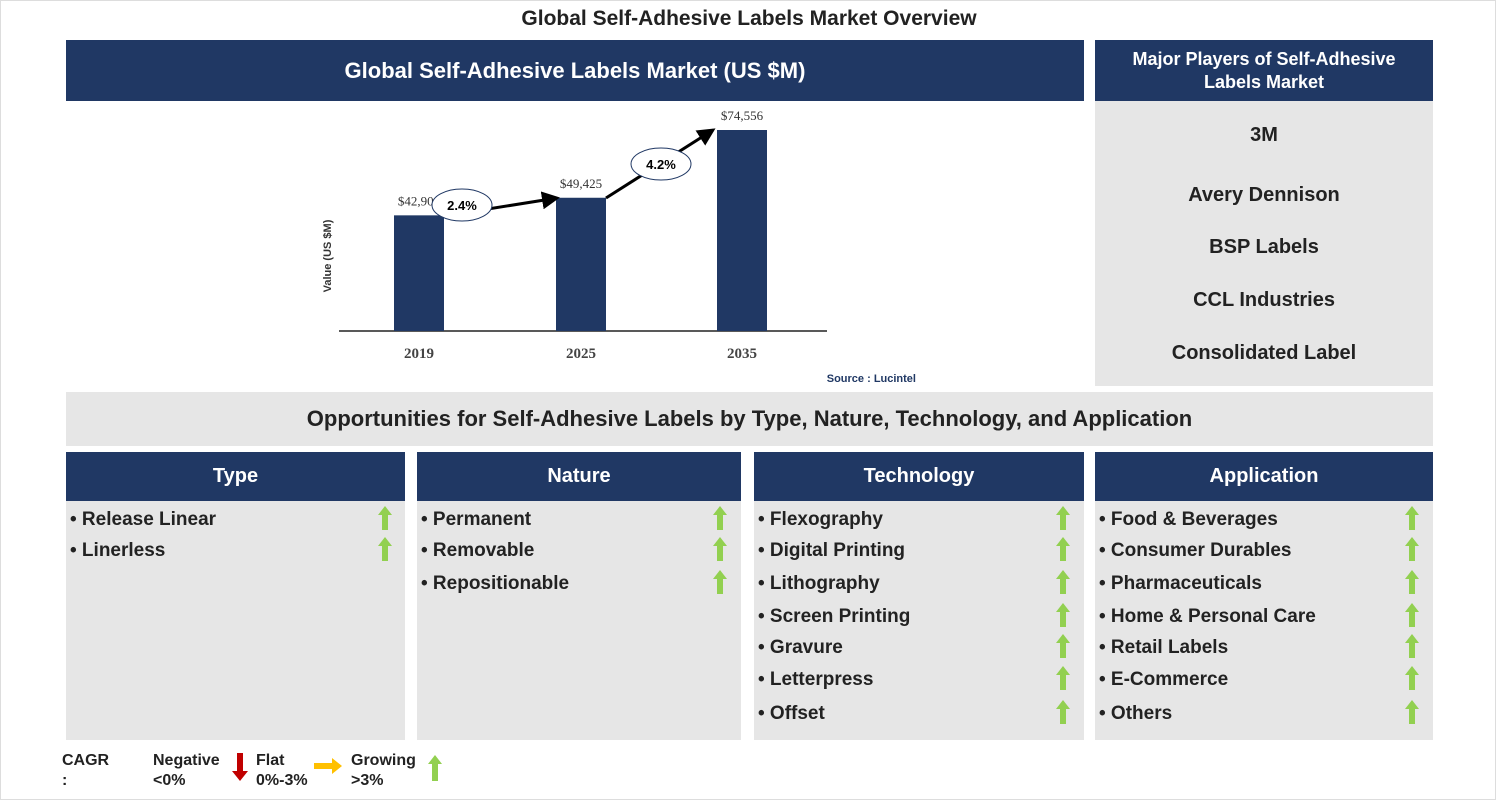 The height and width of the screenshot is (800, 1496). I want to click on segment-type: Type • Release Linear • Linerless, so click(235, 596).